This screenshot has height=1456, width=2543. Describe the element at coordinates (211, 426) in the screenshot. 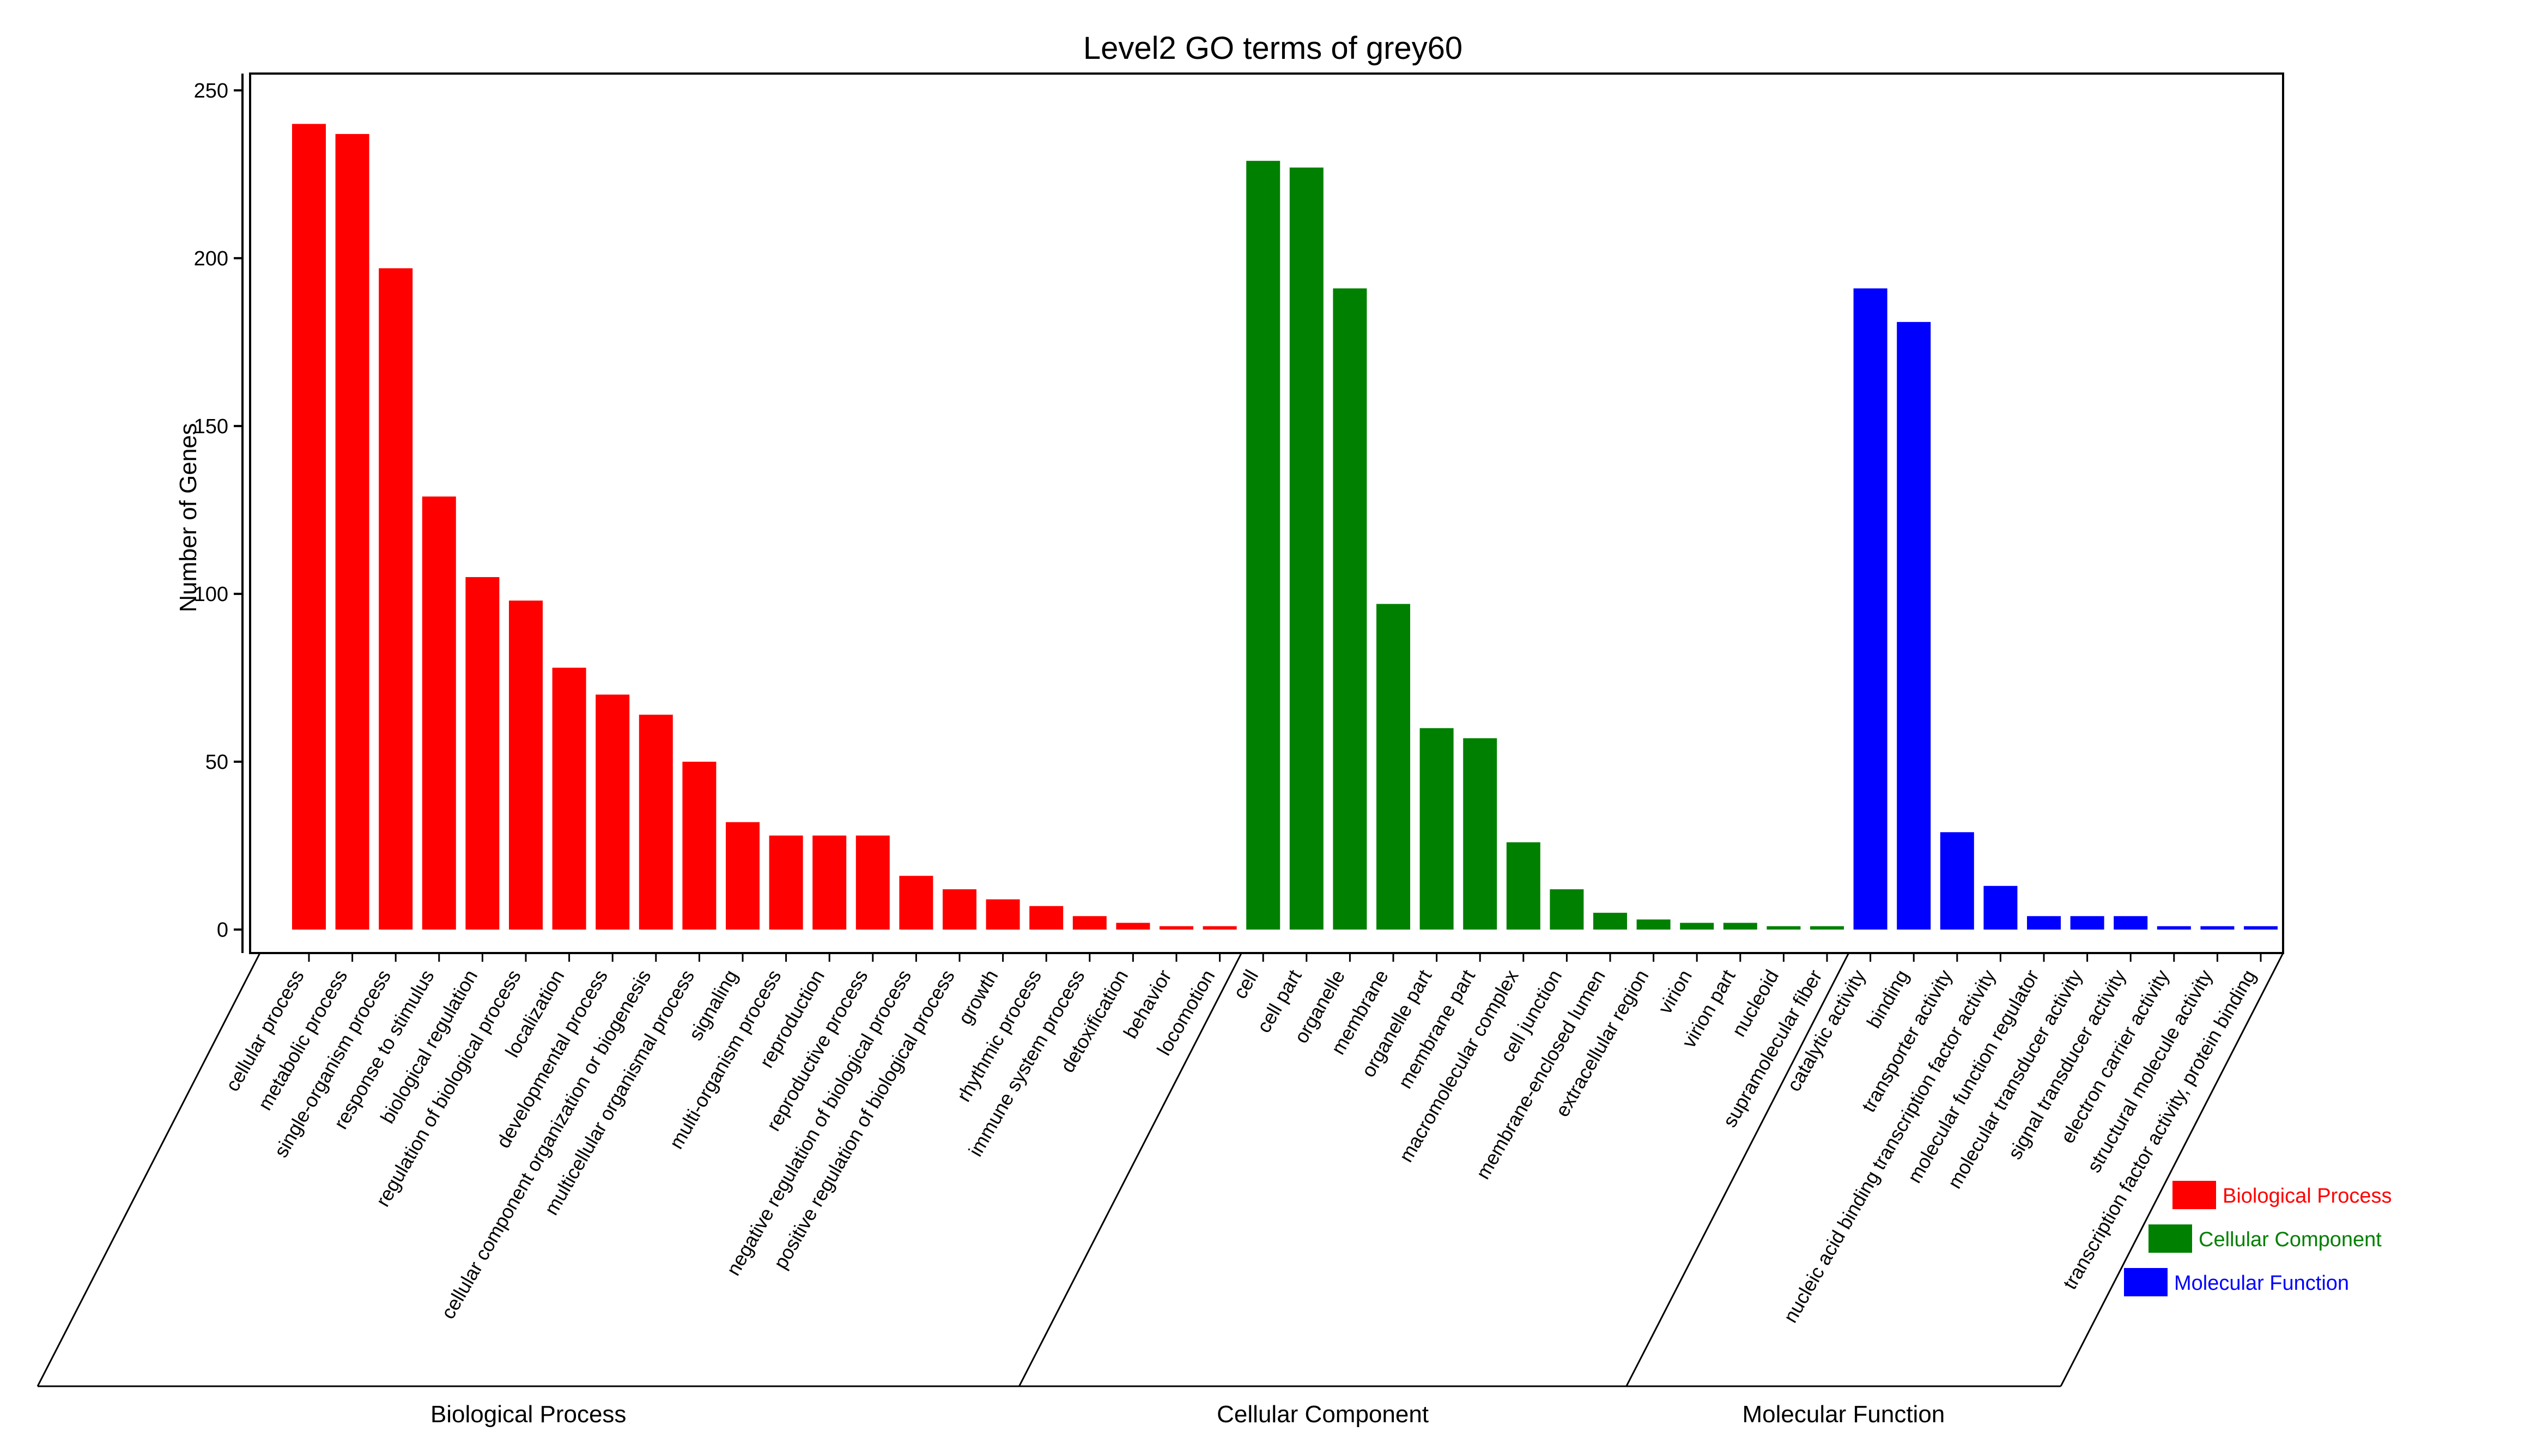

I see `y-tick-label: 150` at that location.